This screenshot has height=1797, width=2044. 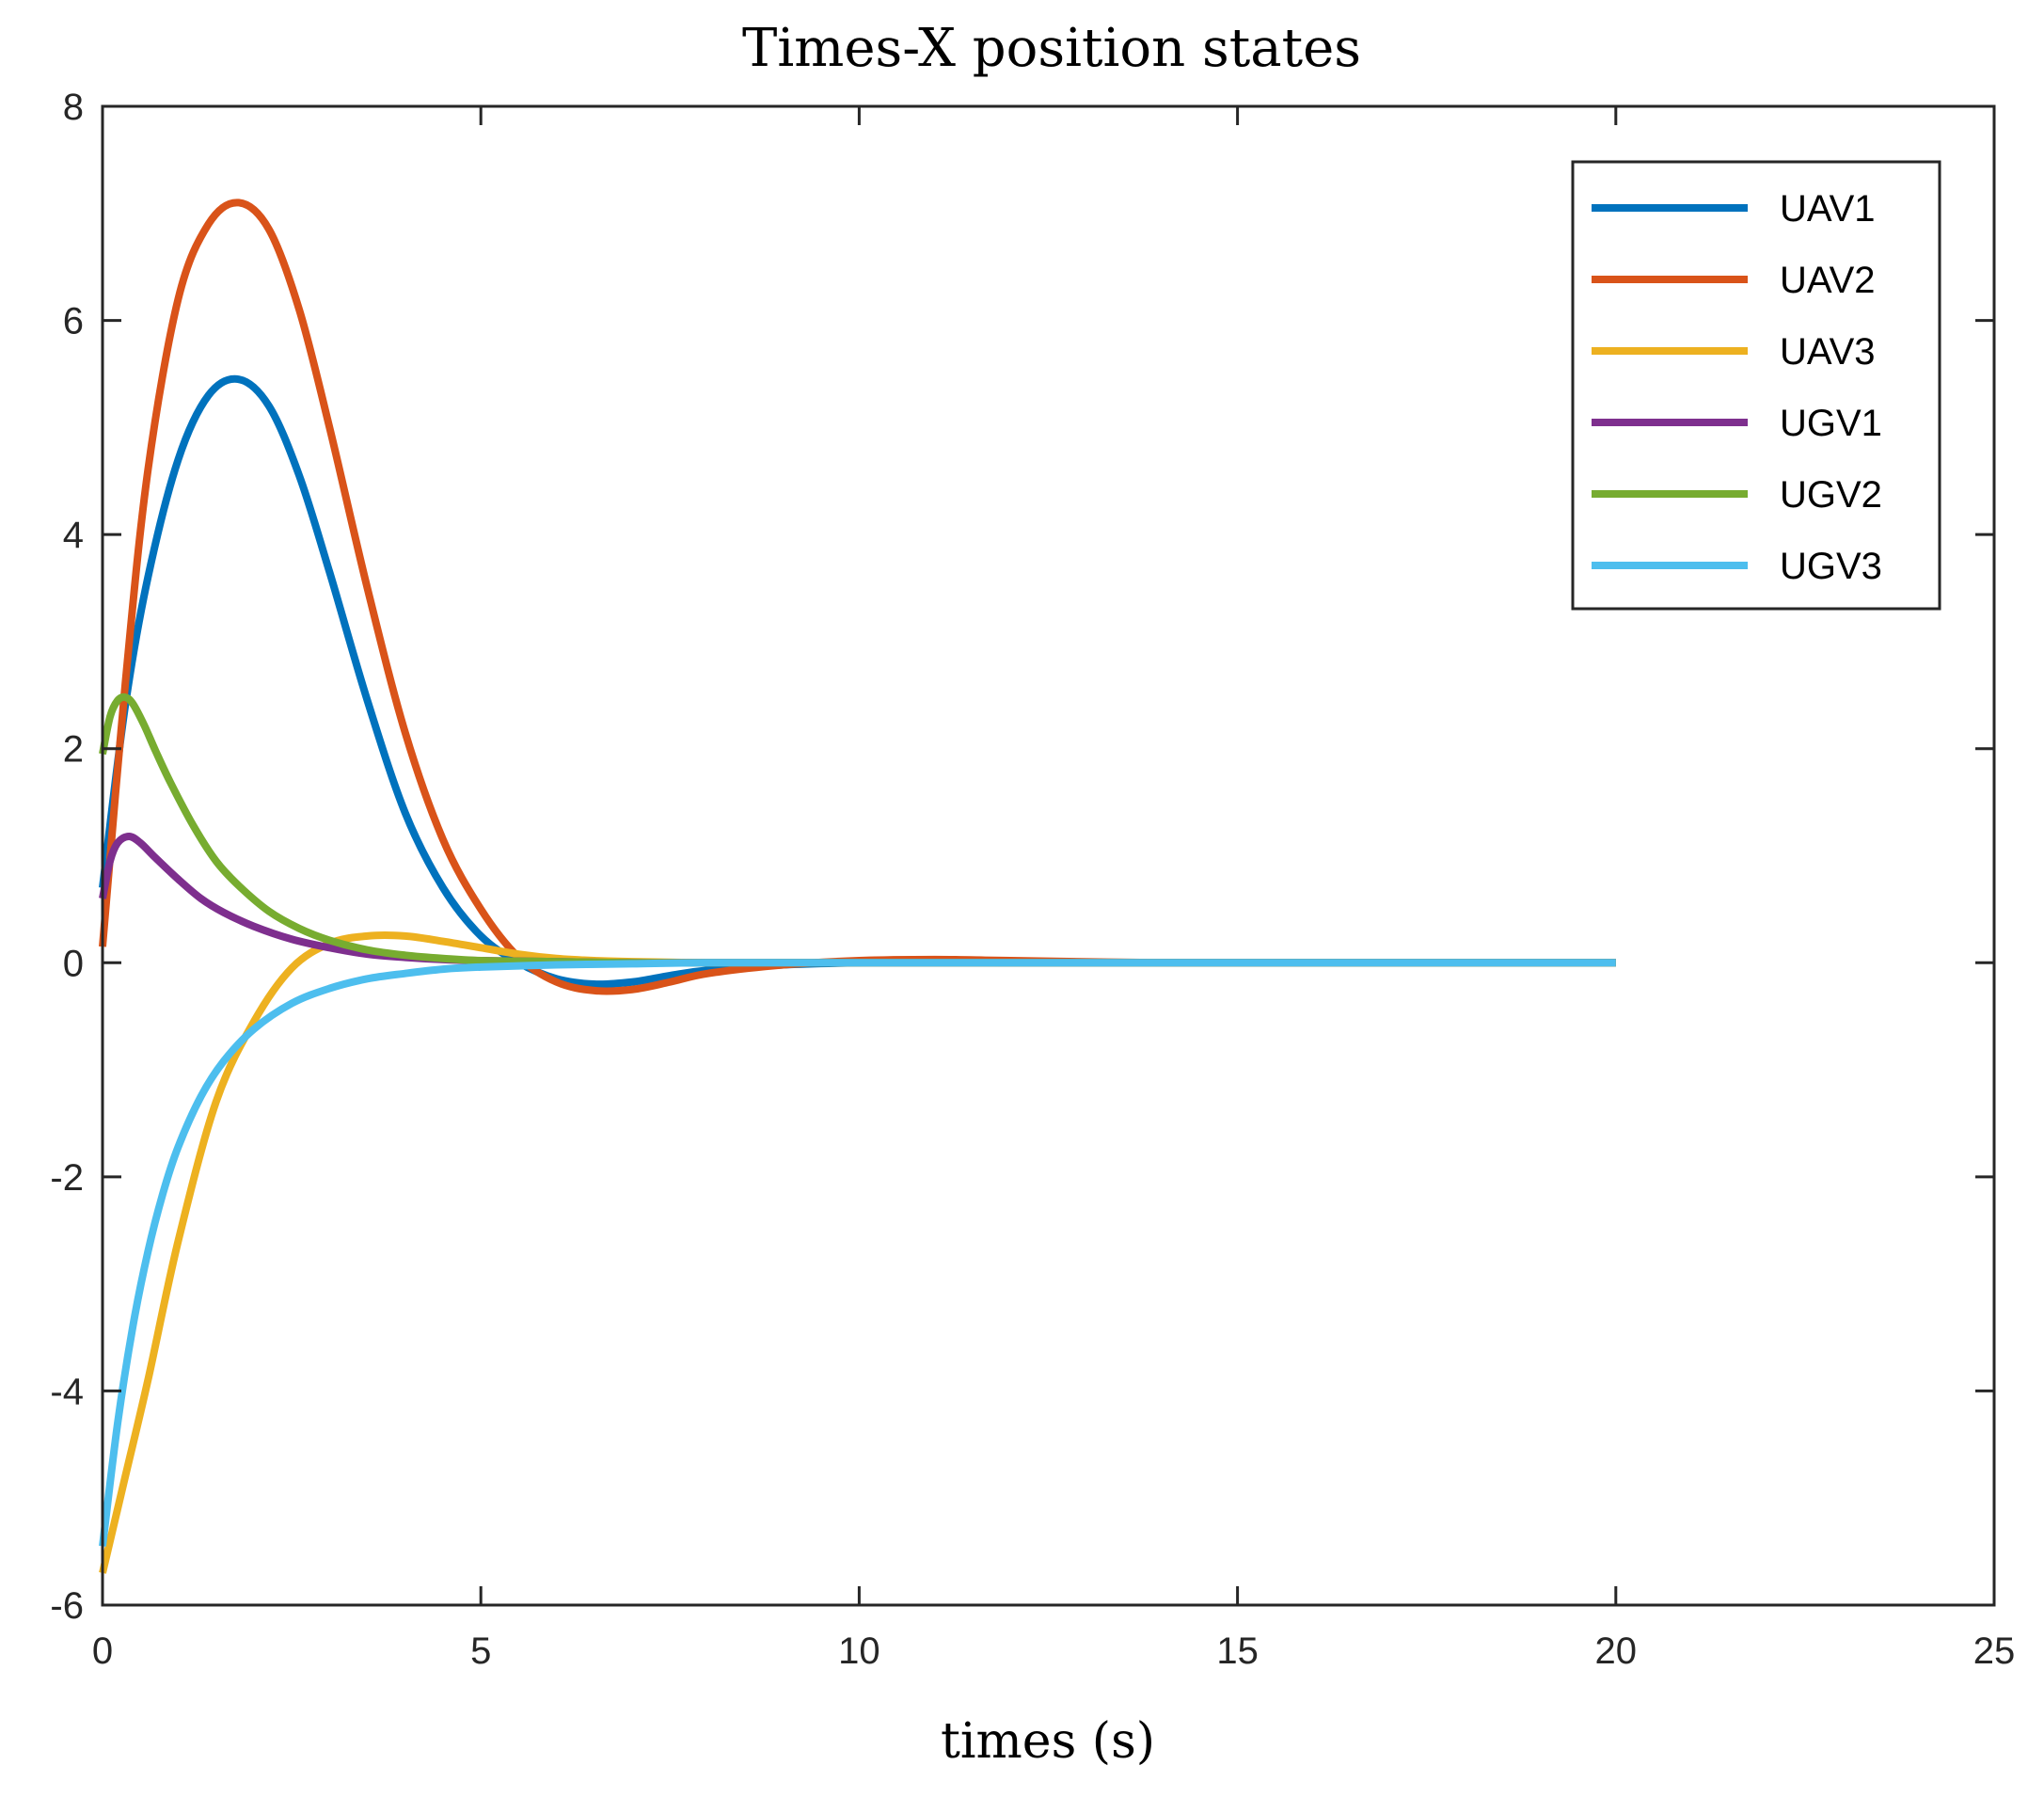 What do you see at coordinates (859, 1651) in the screenshot?
I see `x-tick-label: 10` at bounding box center [859, 1651].